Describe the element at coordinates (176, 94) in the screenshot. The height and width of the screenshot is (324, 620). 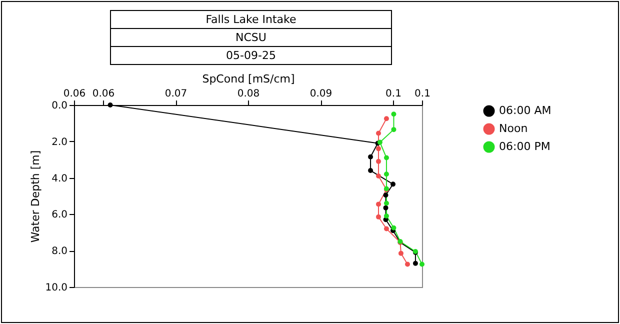
I see `x-tick-label: 0.07` at that location.